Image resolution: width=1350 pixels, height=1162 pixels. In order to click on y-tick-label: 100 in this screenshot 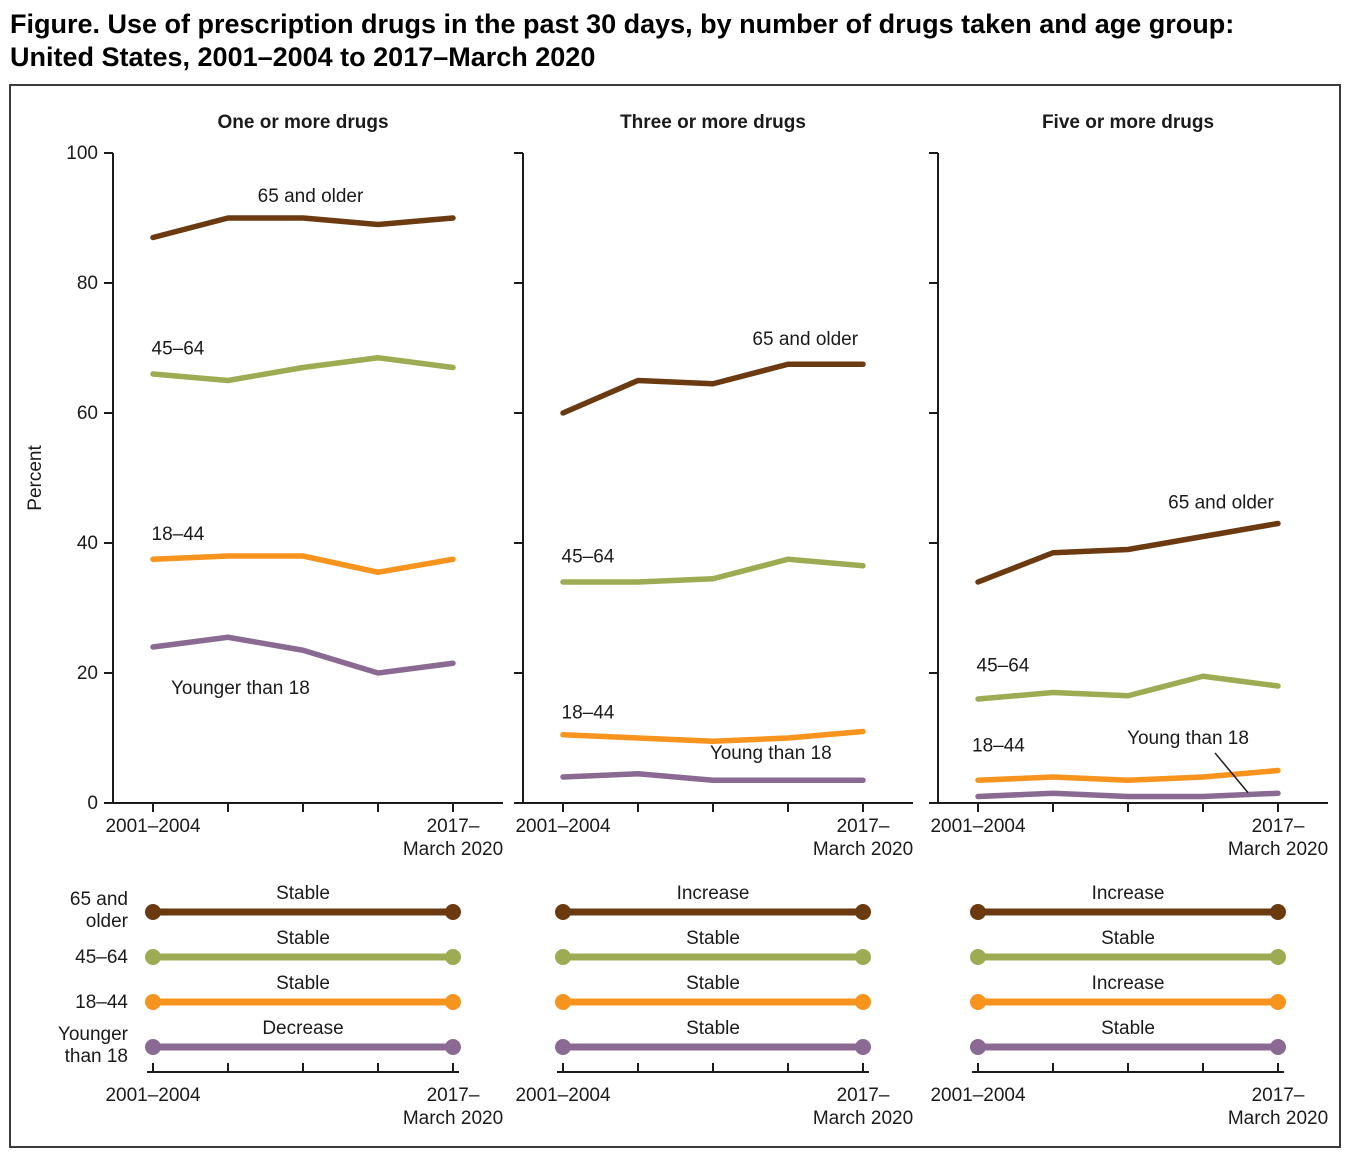, I will do `click(82, 153)`.